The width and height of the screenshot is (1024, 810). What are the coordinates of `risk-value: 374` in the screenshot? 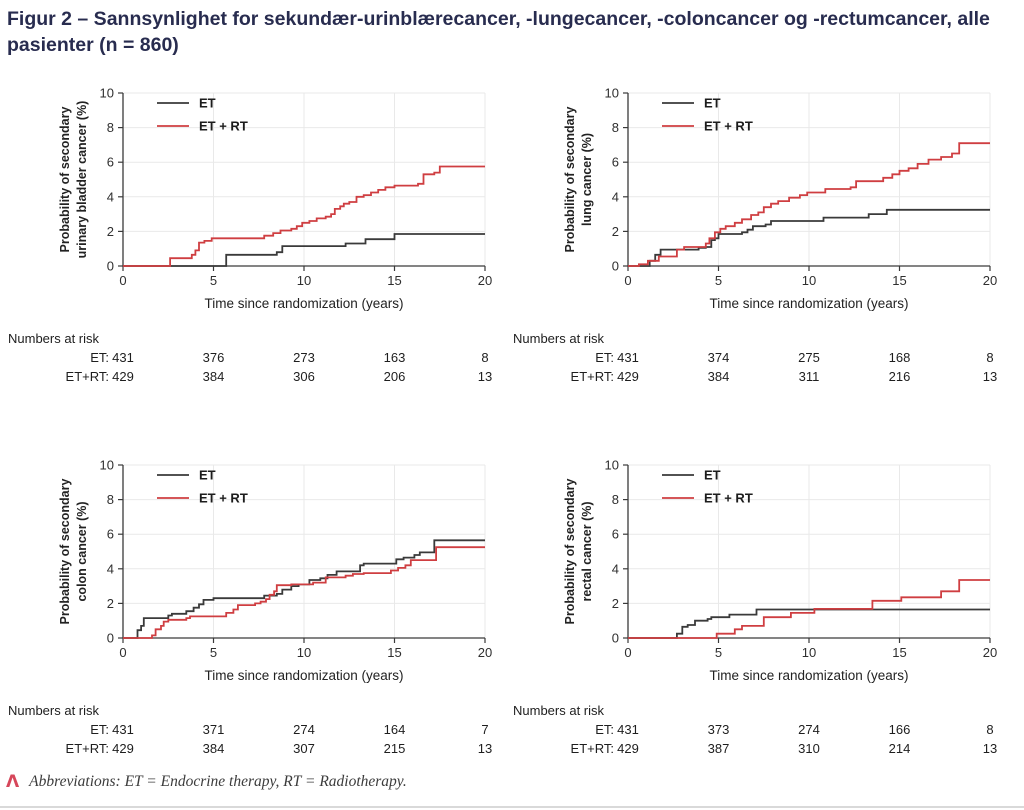 It's located at (718, 358).